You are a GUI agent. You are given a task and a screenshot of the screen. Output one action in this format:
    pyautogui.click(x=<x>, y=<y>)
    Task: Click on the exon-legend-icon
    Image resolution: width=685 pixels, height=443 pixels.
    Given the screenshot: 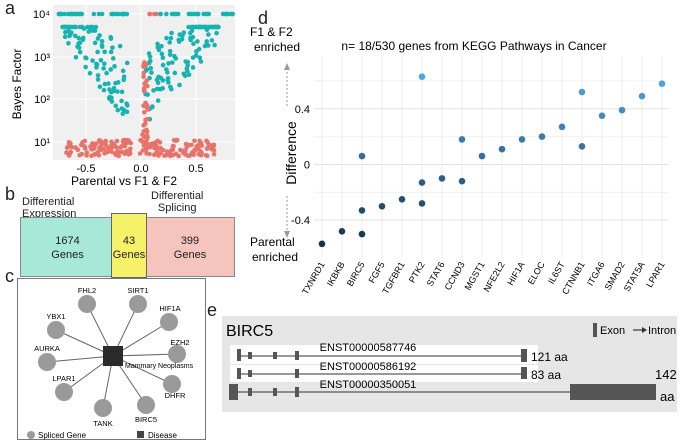 What is the action you would take?
    pyautogui.click(x=595, y=330)
    